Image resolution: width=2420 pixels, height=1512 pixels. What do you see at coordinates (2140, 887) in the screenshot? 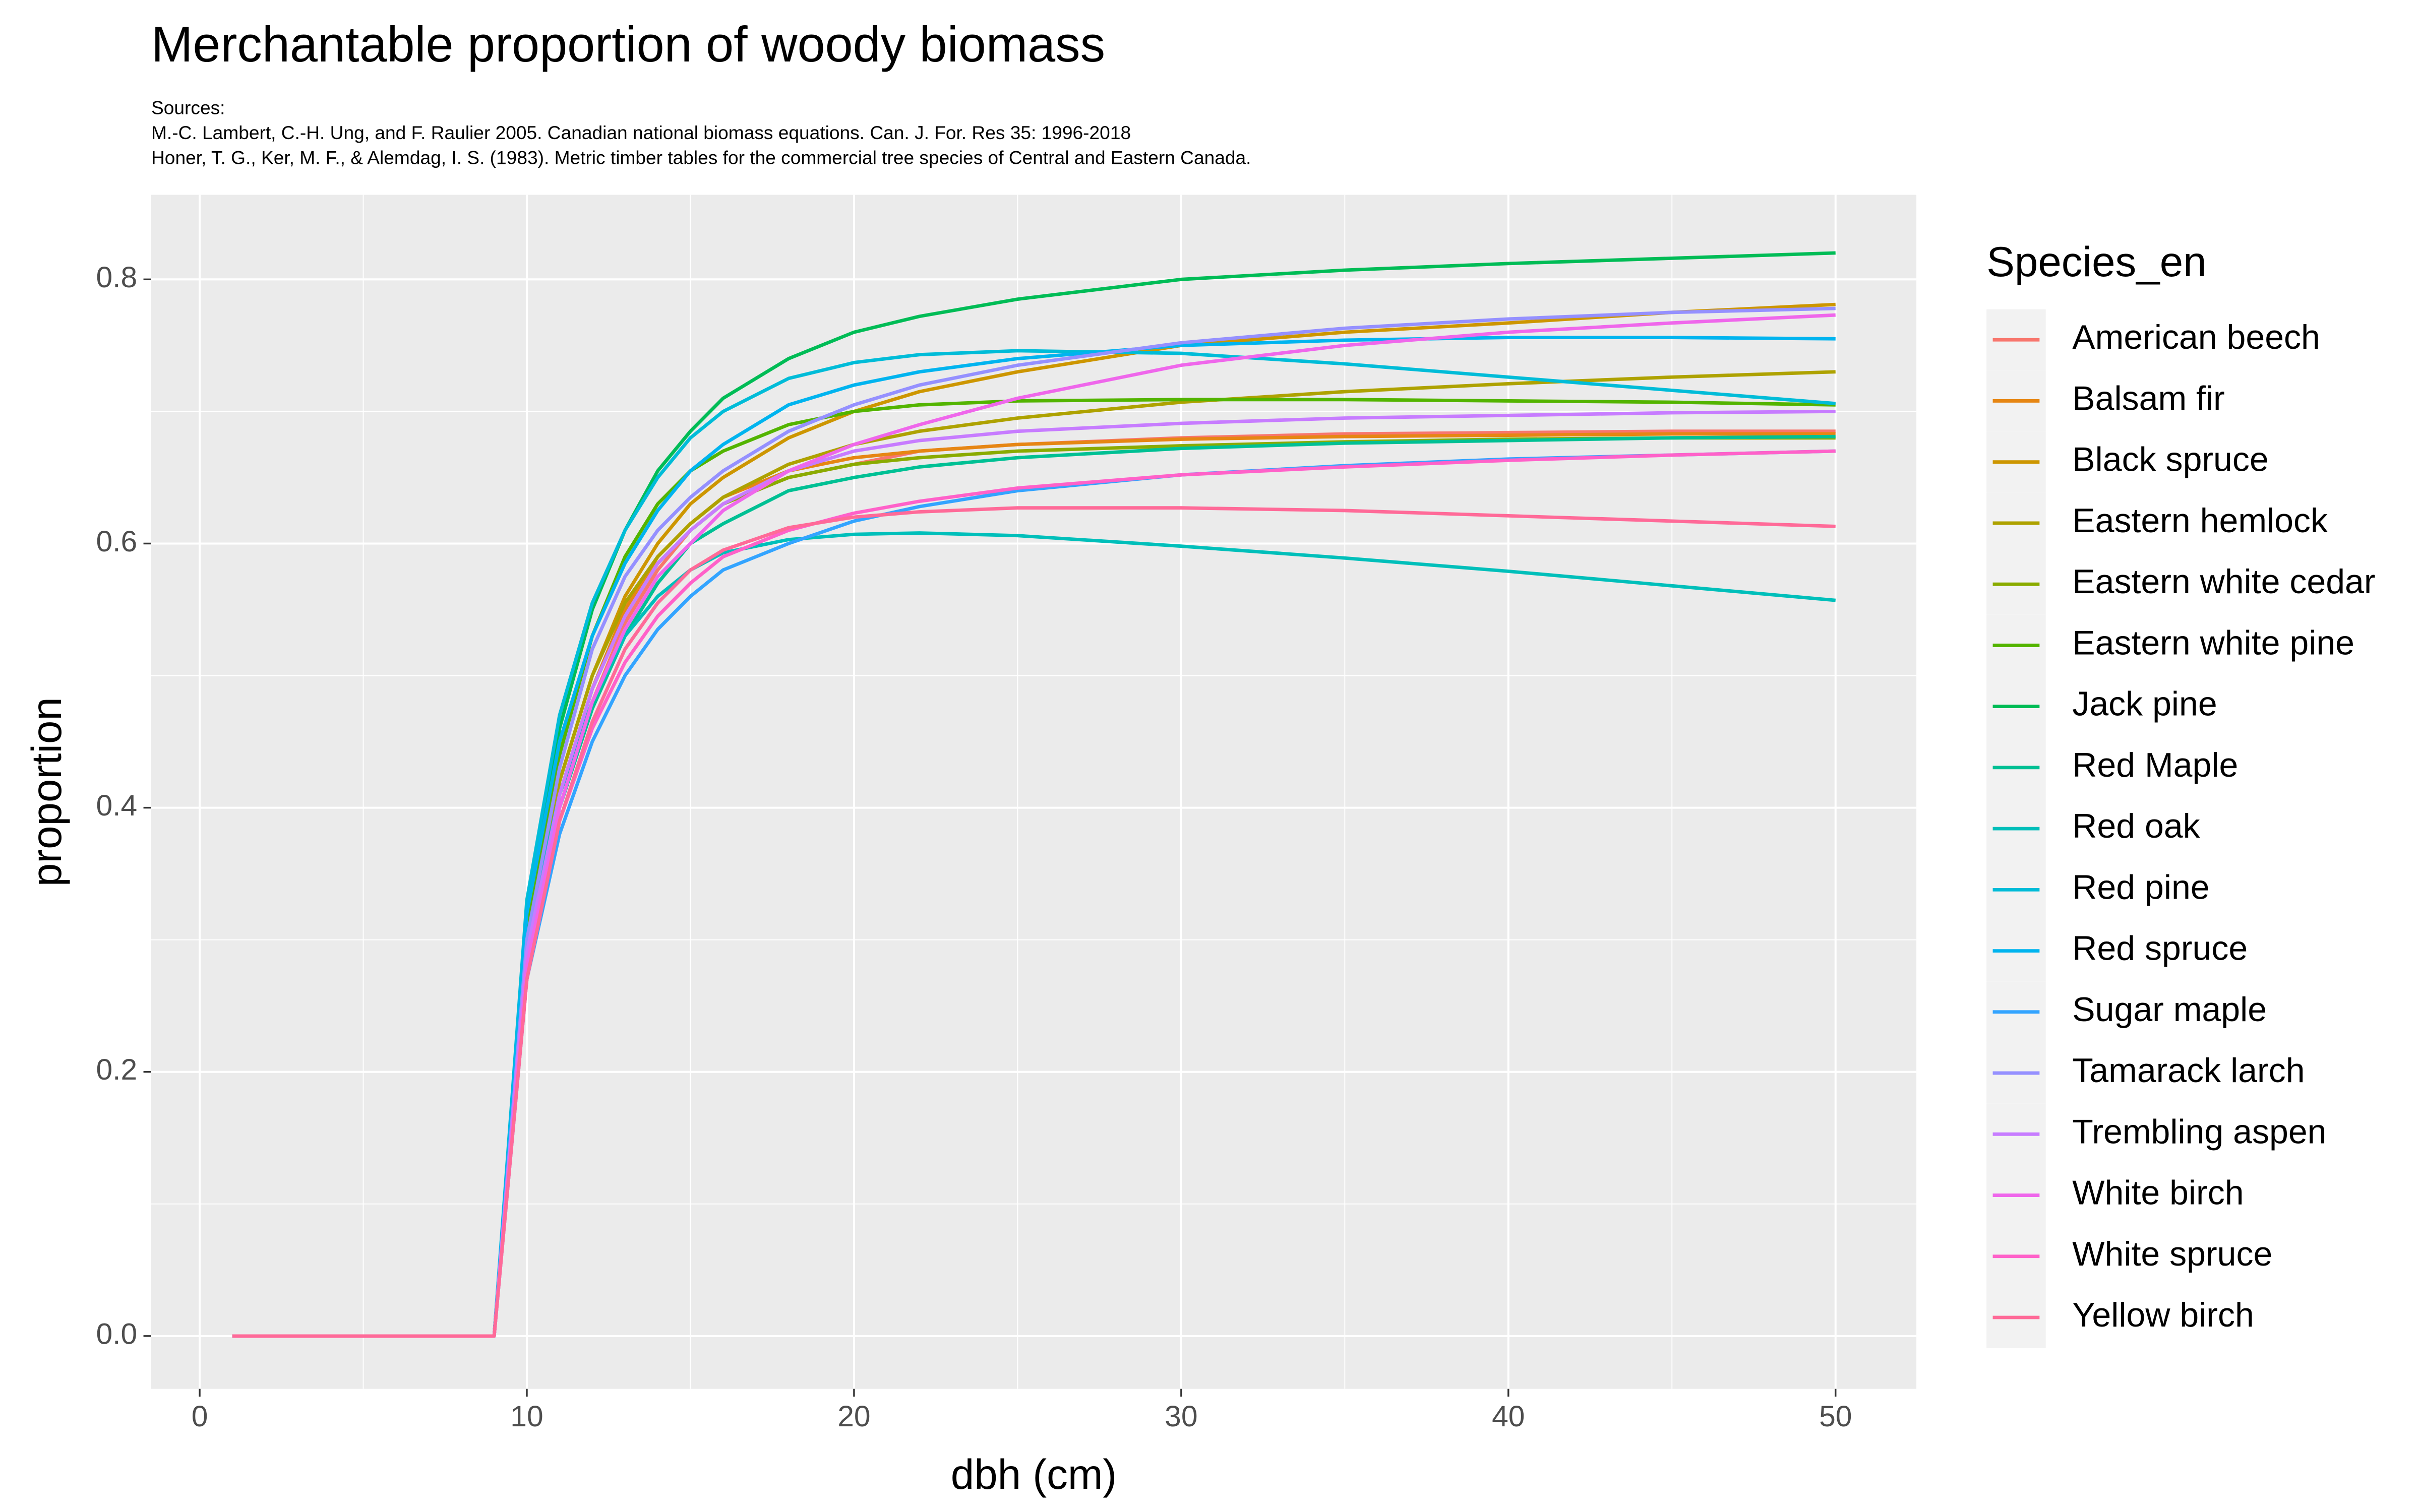
I see `legend-label: Red pine` at bounding box center [2140, 887].